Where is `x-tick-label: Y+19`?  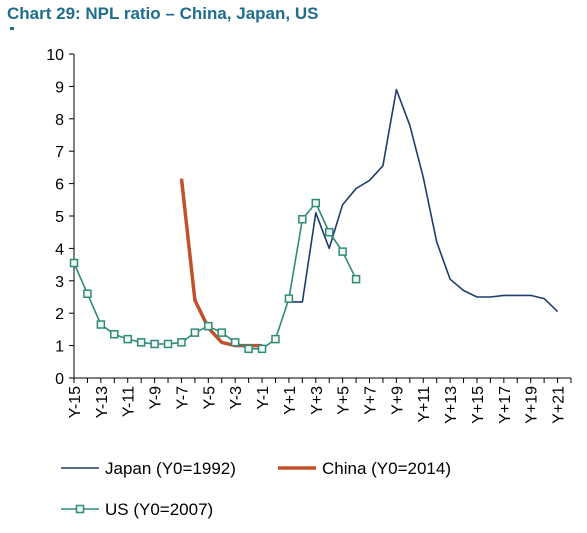 x-tick-label: Y+19 is located at coordinates (532, 405).